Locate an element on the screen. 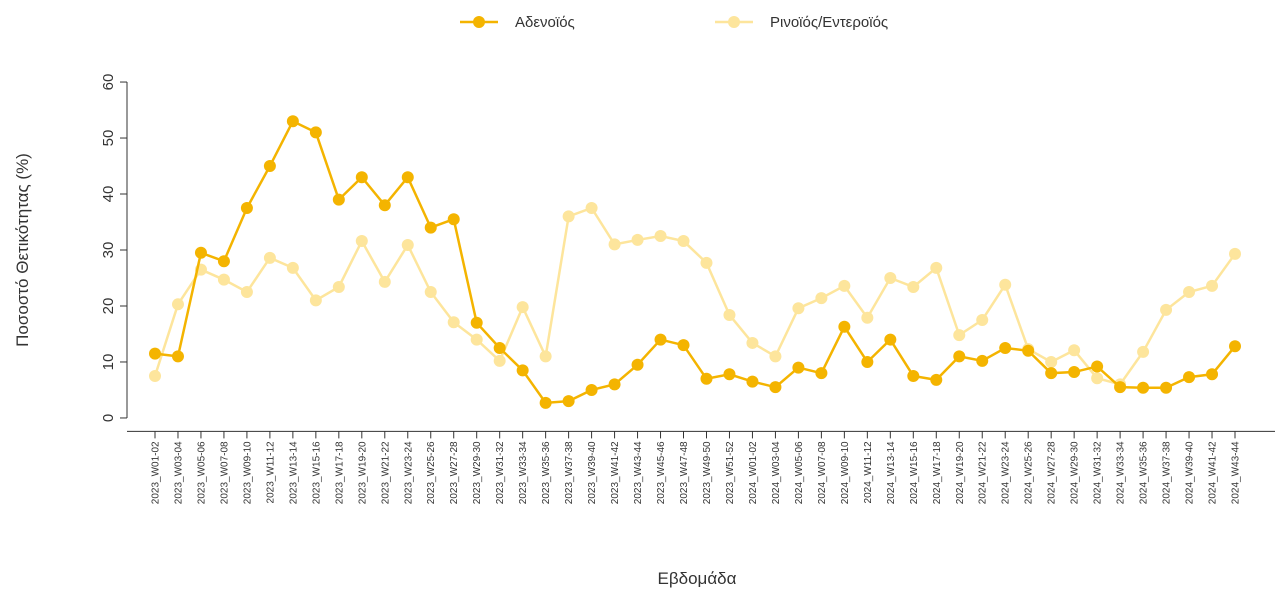 The image size is (1282, 594). y-tick-label: 30 is located at coordinates (108, 250).